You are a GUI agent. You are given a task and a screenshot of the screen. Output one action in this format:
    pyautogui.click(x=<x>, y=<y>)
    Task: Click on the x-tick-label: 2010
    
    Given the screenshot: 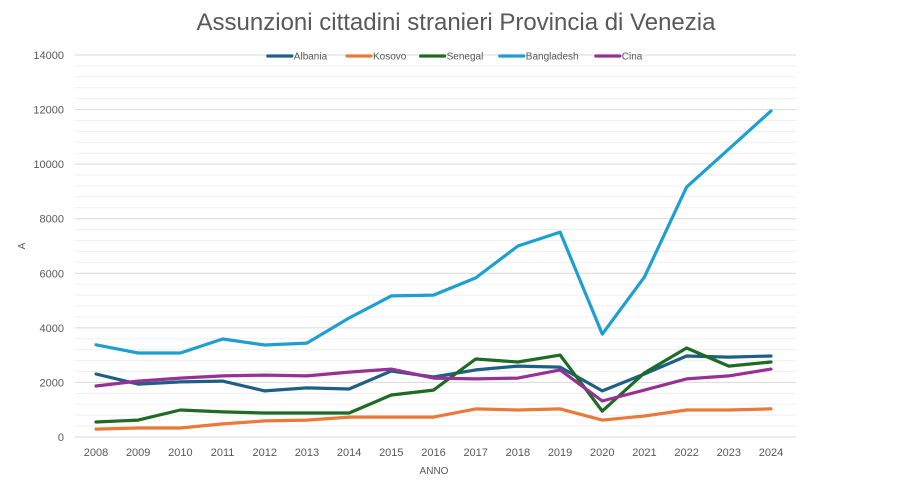 What is the action you would take?
    pyautogui.click(x=180, y=453)
    